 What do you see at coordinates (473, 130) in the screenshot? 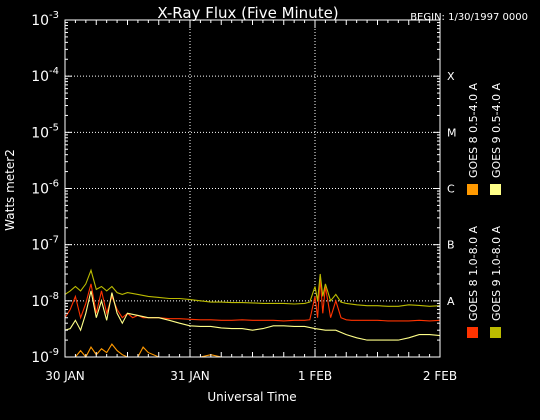
I see `legend-label: GOES 8 0.5-4.0 A` at bounding box center [473, 130].